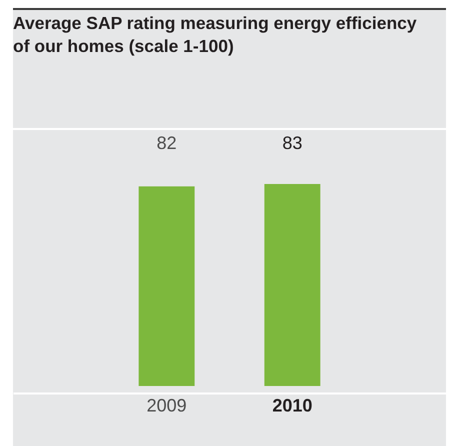 Image resolution: width=449 pixels, height=446 pixels. Describe the element at coordinates (166, 143) in the screenshot. I see `data-label: 82` at that location.